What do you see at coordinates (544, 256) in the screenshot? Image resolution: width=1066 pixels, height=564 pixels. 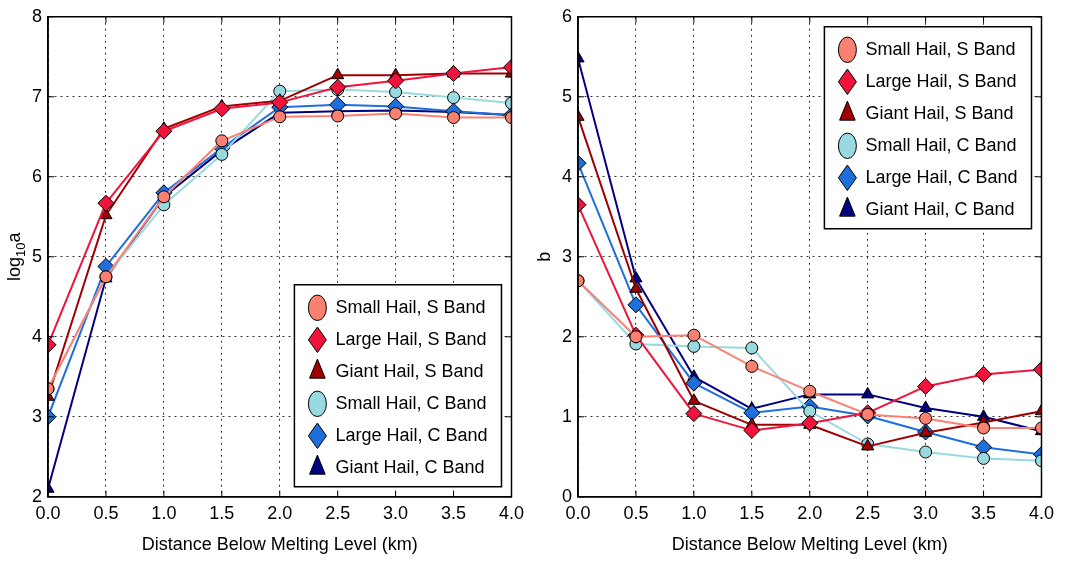 I see `y-axis-title: b` at bounding box center [544, 256].